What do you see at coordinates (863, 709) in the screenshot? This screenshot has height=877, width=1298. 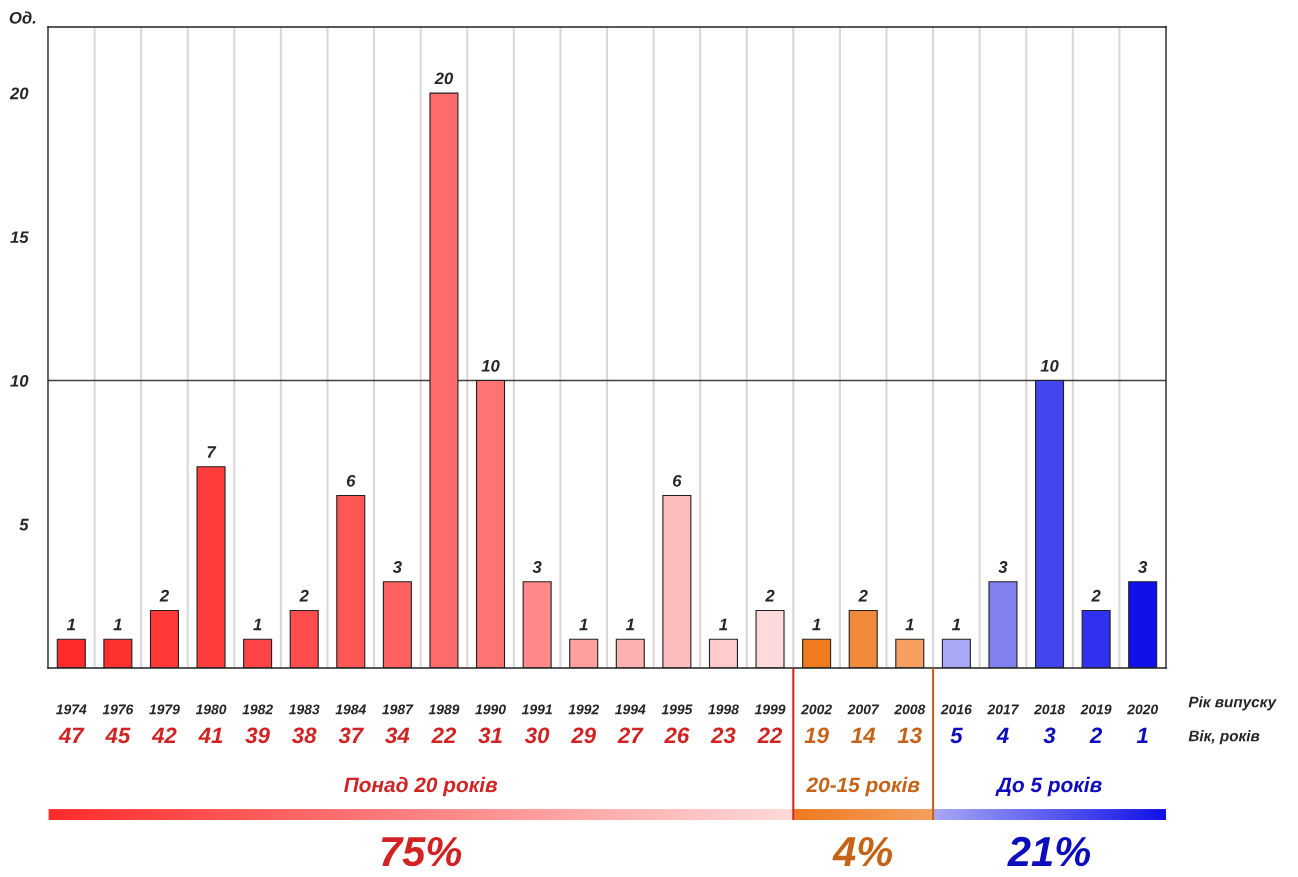 I see `x-tick-label: 2007` at bounding box center [863, 709].